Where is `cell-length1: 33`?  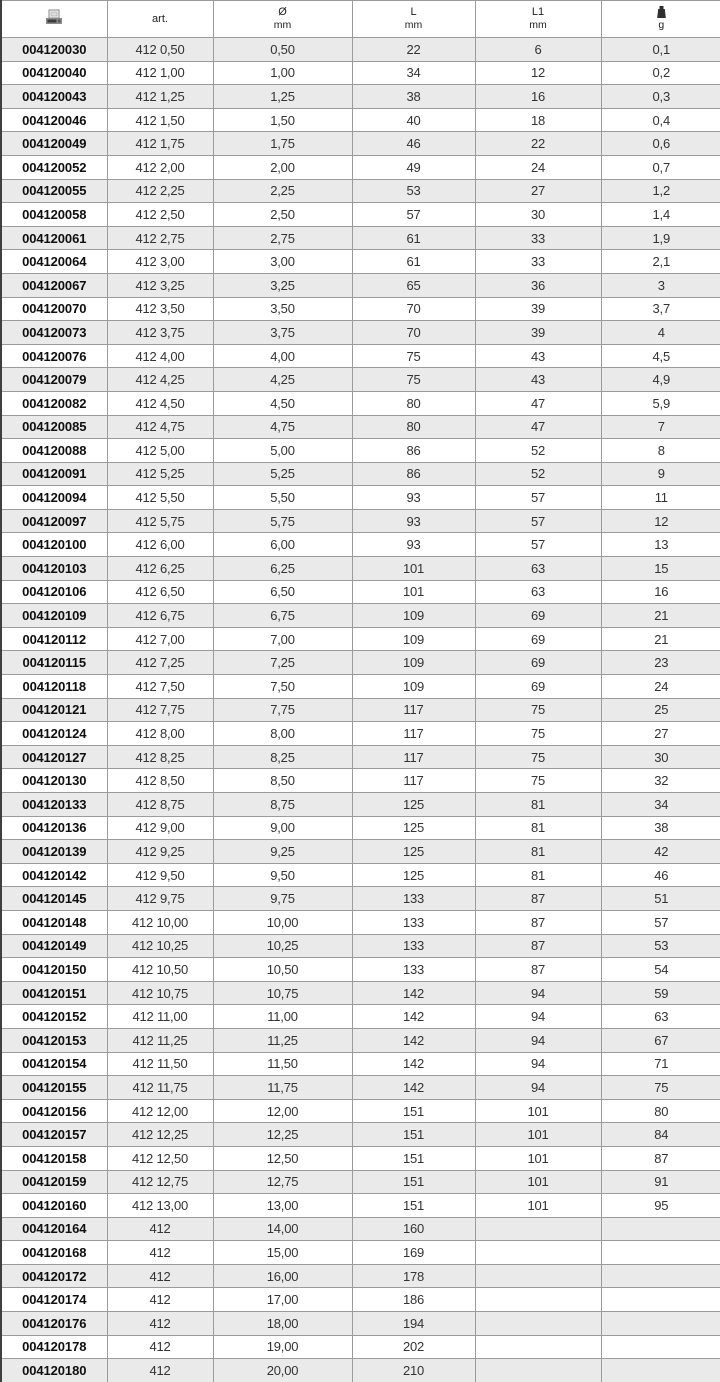 cell-length1: 33 is located at coordinates (538, 261).